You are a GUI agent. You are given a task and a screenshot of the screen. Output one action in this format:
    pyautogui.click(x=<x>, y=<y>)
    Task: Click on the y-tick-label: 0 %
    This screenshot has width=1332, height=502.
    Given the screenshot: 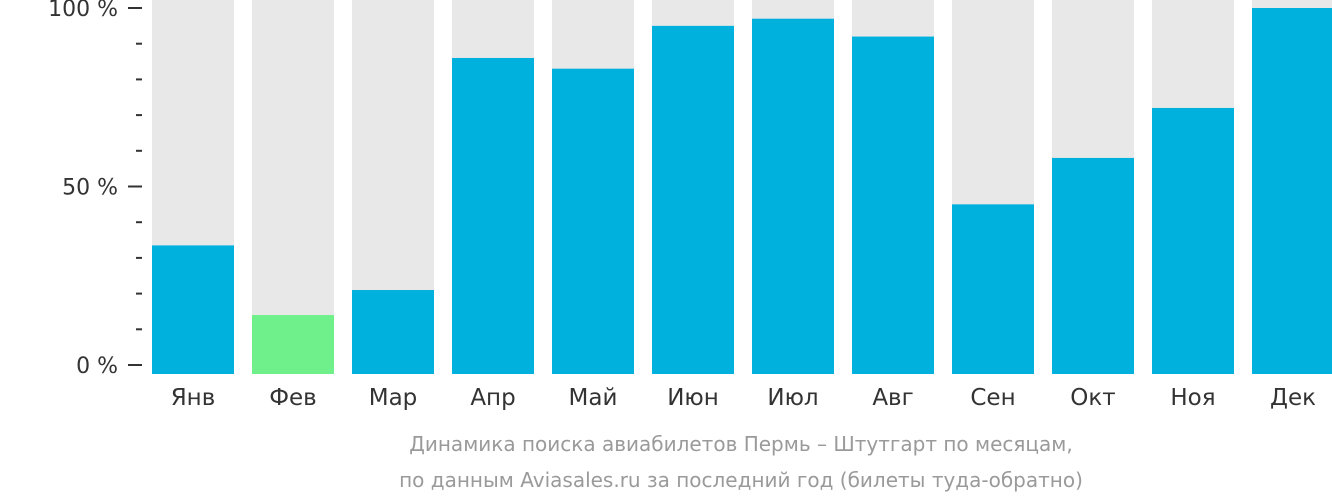 What is the action you would take?
    pyautogui.click(x=97, y=366)
    